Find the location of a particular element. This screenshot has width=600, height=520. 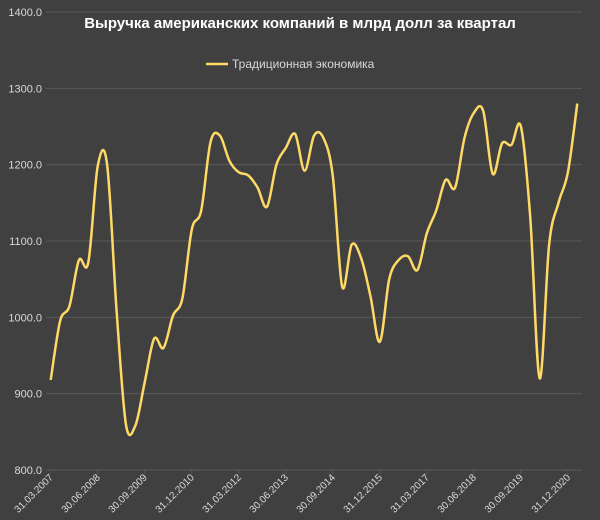

x-tick-label: 31.03.2017 is located at coordinates (410, 493).